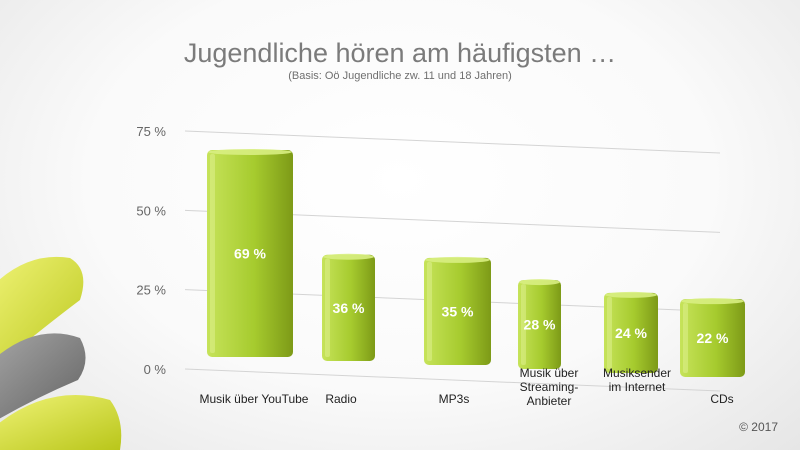 This screenshot has width=800, height=450. What do you see at coordinates (341, 399) in the screenshot?
I see `category-label: Radio` at bounding box center [341, 399].